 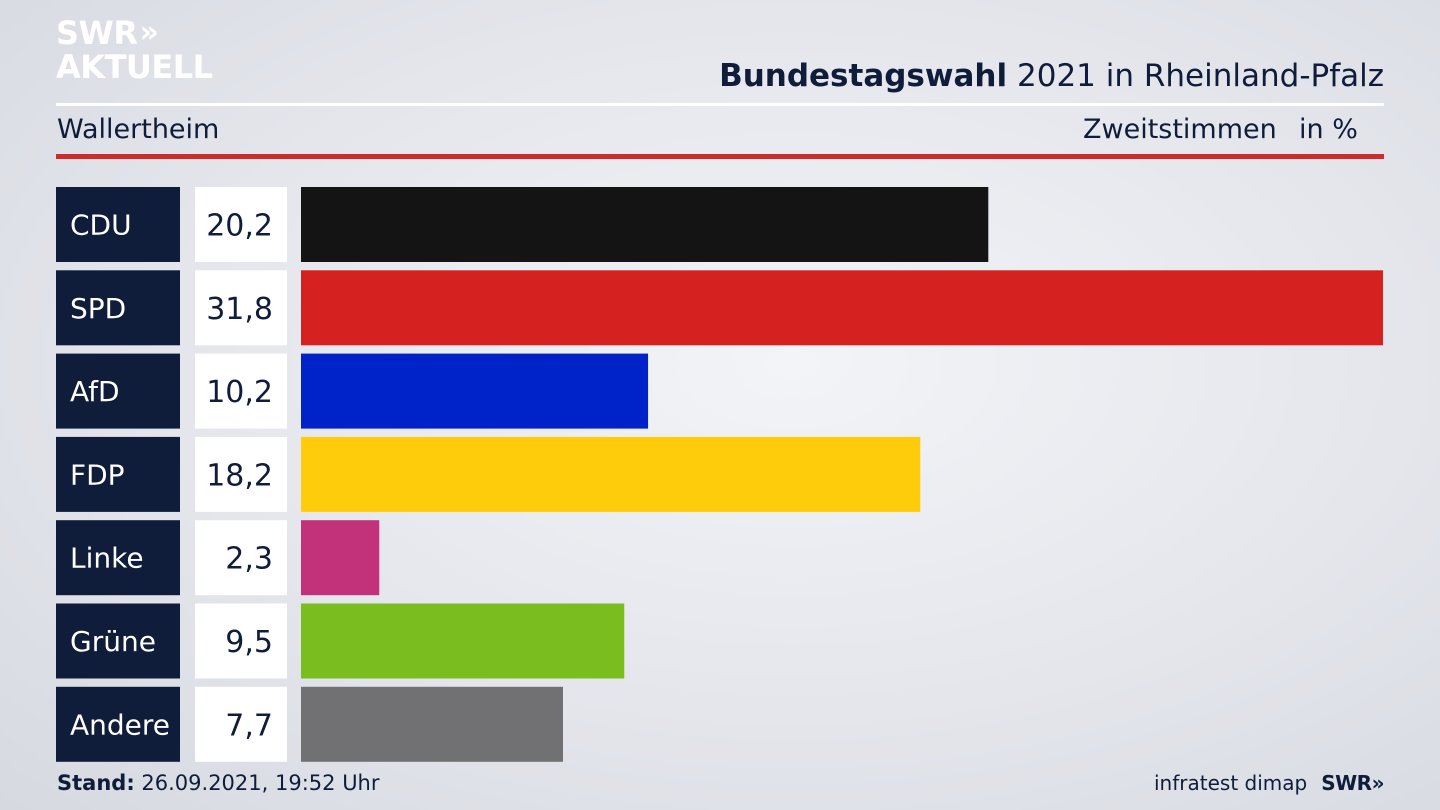 I want to click on value-label-afd: 10,2, so click(x=239, y=392).